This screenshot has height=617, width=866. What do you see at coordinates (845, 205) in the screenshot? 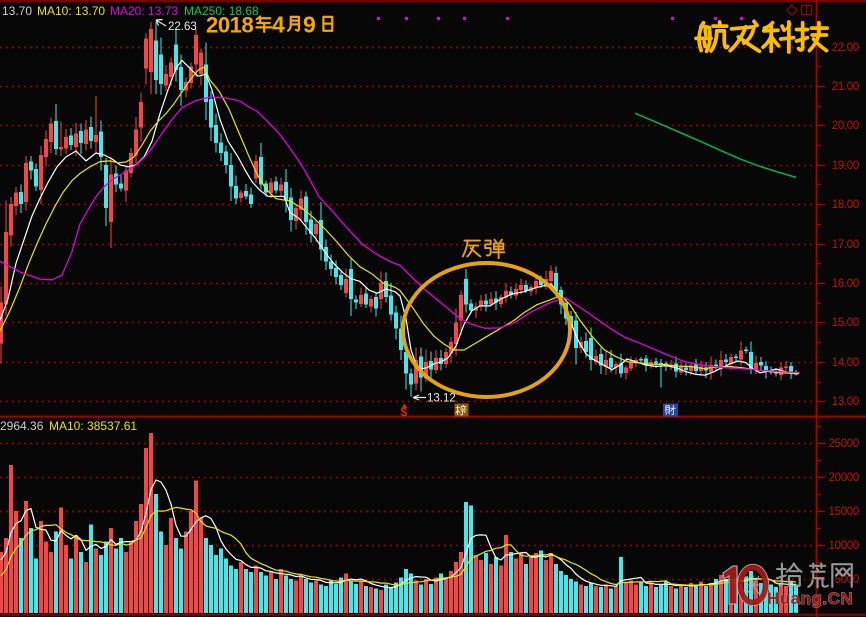
I see `svg-text: 18.00` at bounding box center [845, 205].